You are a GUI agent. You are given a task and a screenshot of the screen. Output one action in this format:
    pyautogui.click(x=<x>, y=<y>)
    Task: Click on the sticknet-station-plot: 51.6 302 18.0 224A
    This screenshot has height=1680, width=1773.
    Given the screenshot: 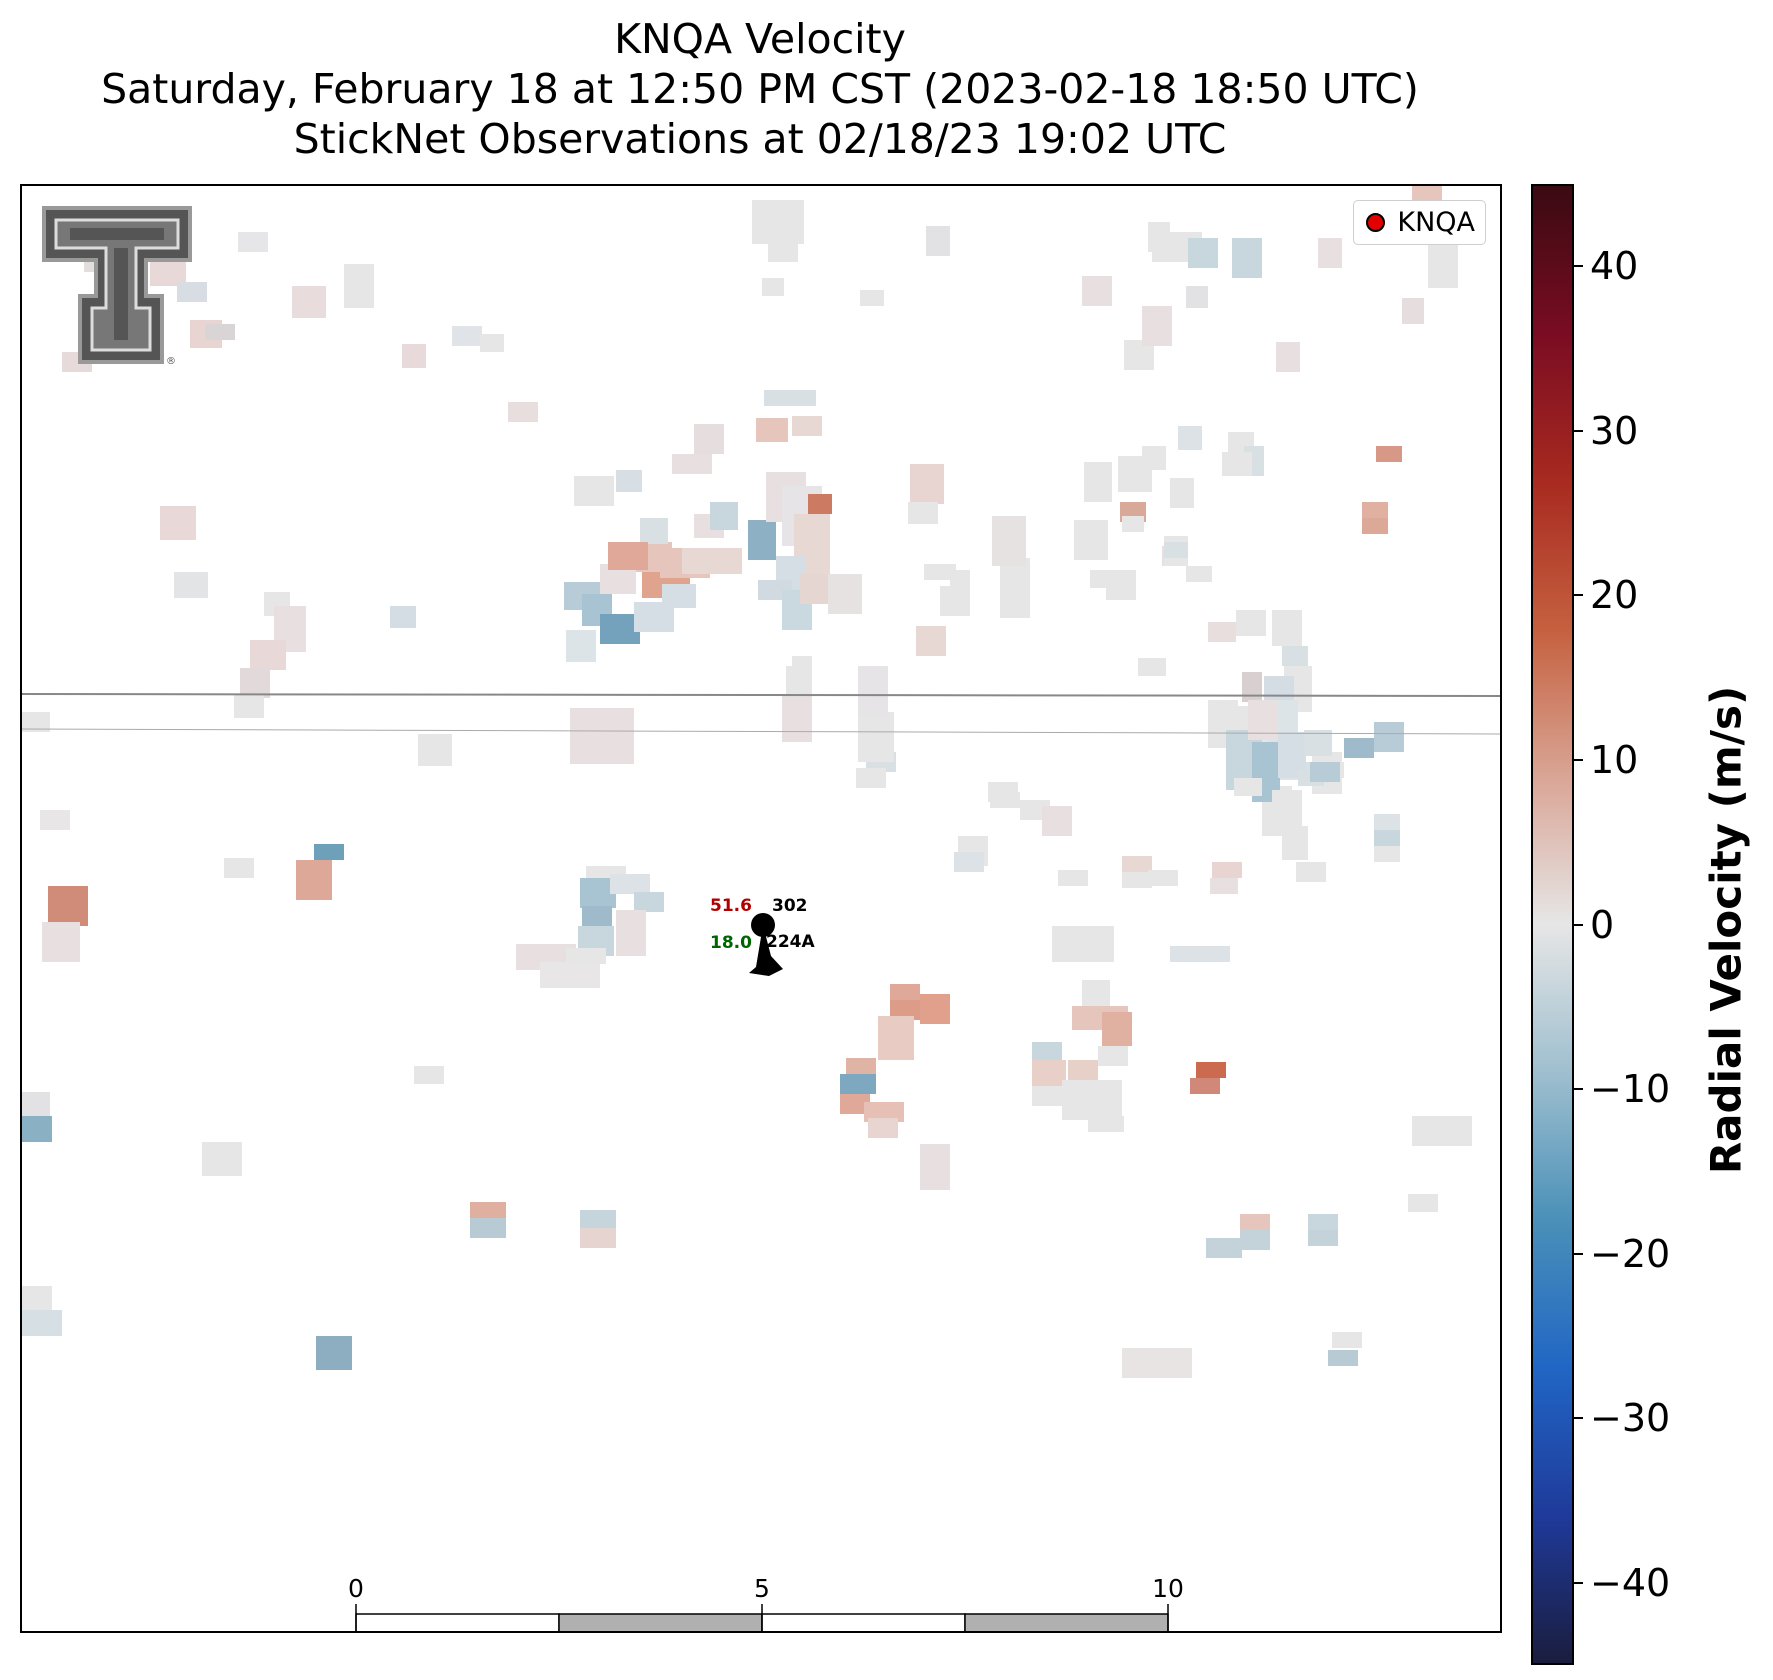 What is the action you would take?
    pyautogui.click(x=762, y=936)
    